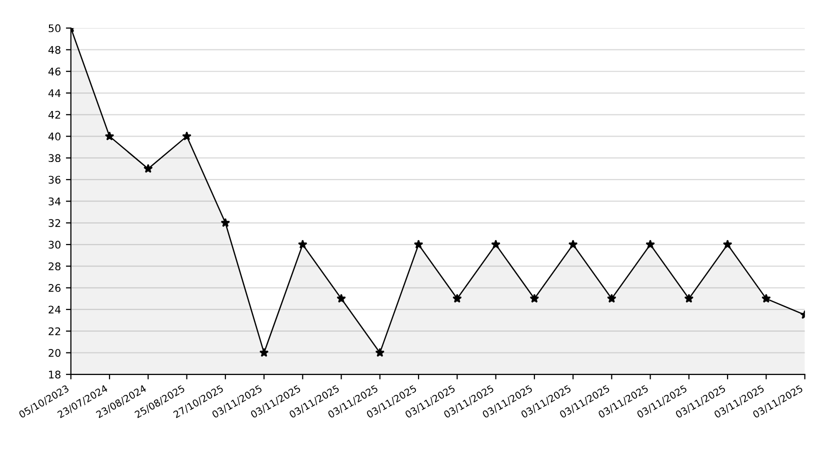 The width and height of the screenshot is (834, 468). What do you see at coordinates (54, 28) in the screenshot?
I see `y-tick-label: 50` at bounding box center [54, 28].